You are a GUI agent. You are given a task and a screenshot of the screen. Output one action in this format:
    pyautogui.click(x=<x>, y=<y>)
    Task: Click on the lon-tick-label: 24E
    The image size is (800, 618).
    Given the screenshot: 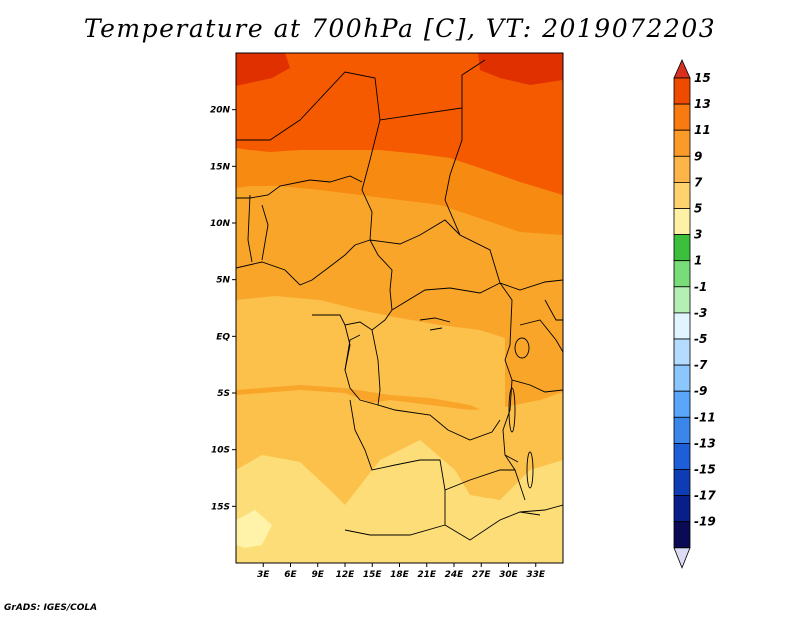 What is the action you would take?
    pyautogui.click(x=455, y=575)
    